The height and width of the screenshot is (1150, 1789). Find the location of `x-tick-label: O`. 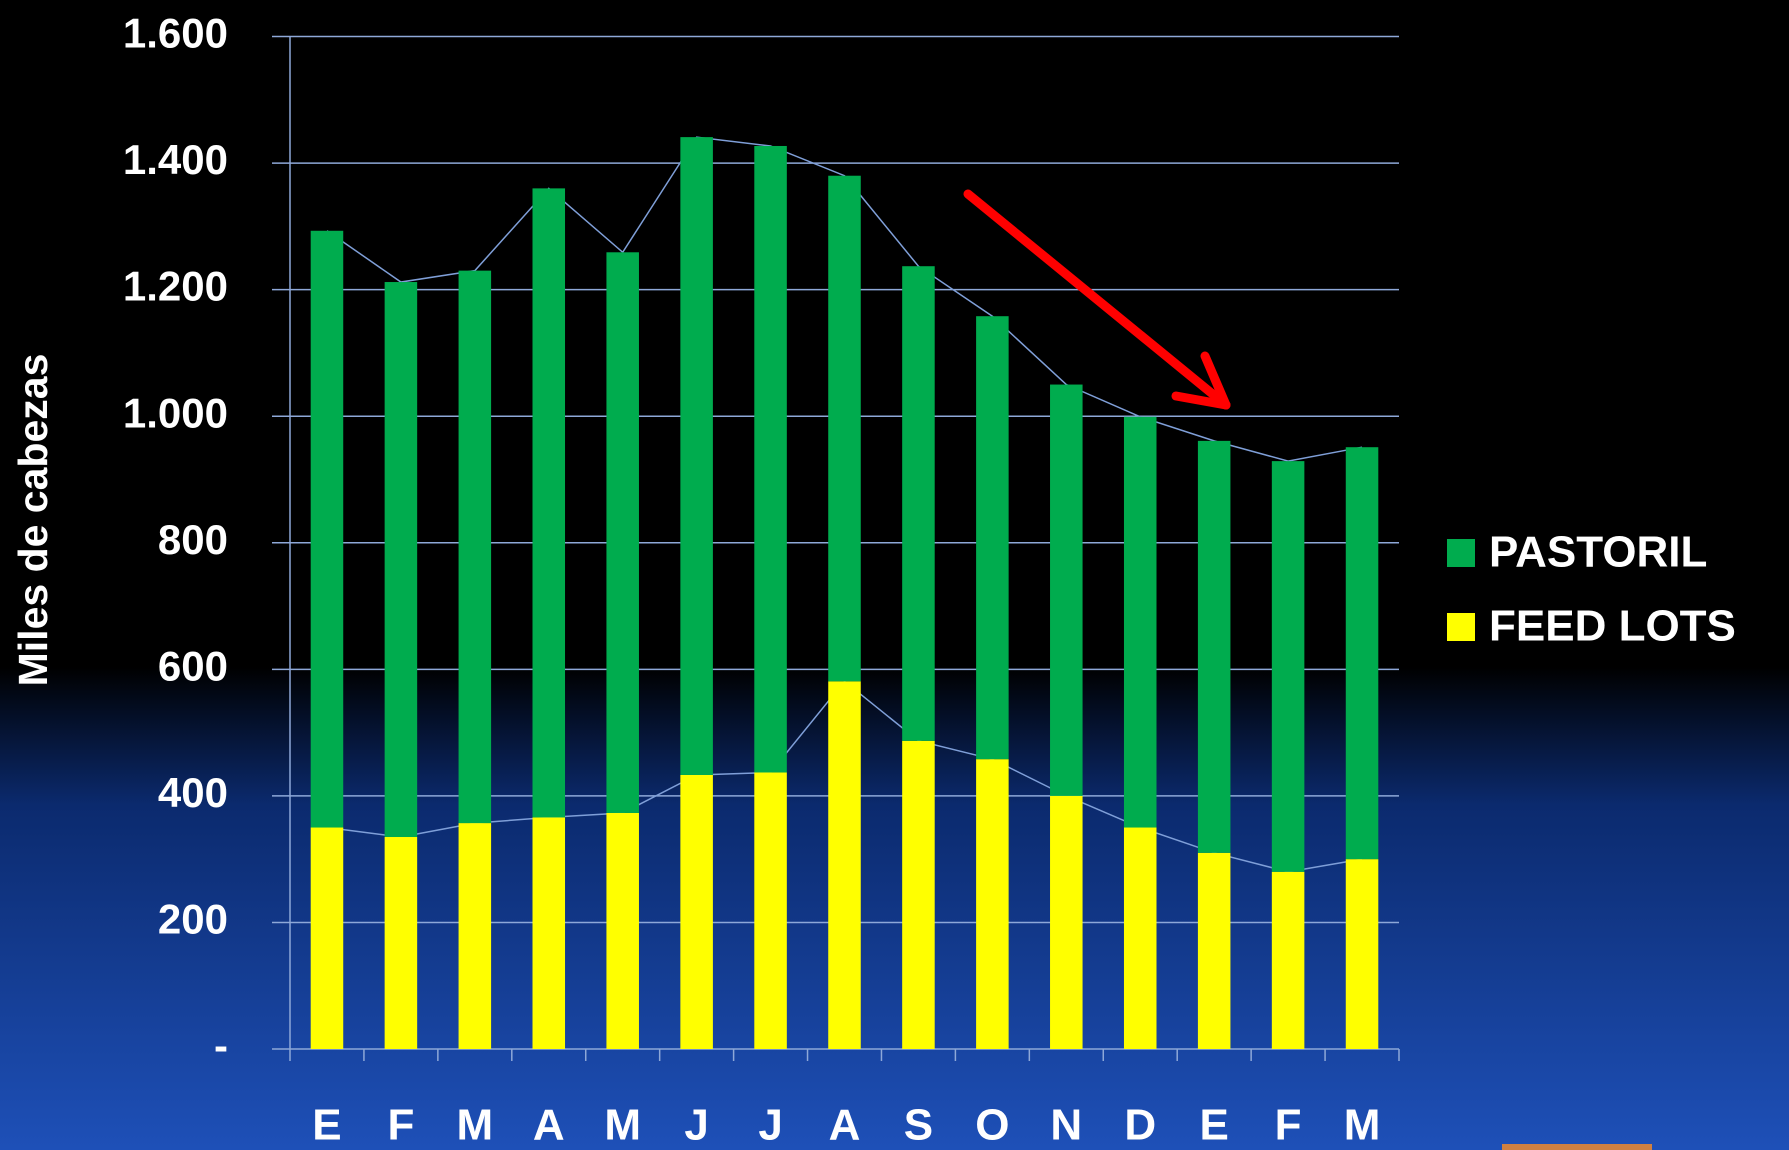

x-tick-label: O is located at coordinates (992, 1125).